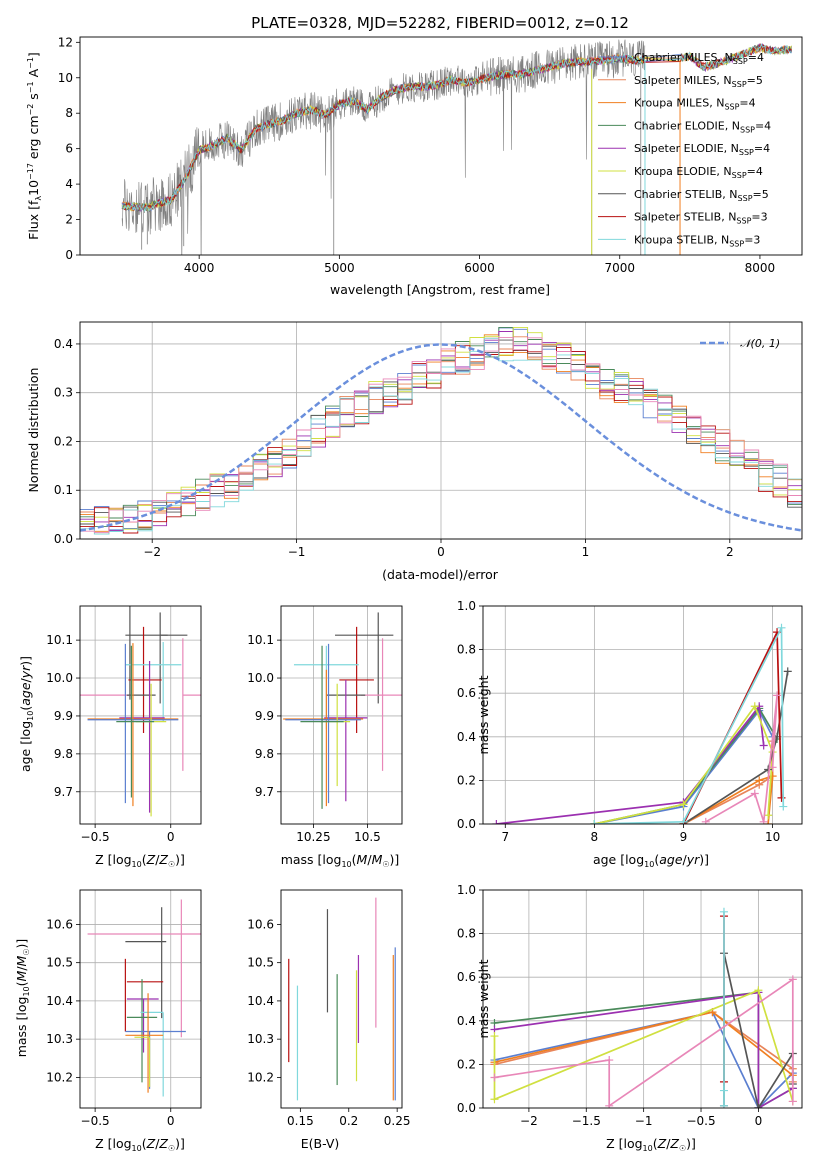 The width and height of the screenshot is (819, 1174). Describe the element at coordinates (65, 42) in the screenshot. I see `spectrum-ytick-label-6: 12` at that location.